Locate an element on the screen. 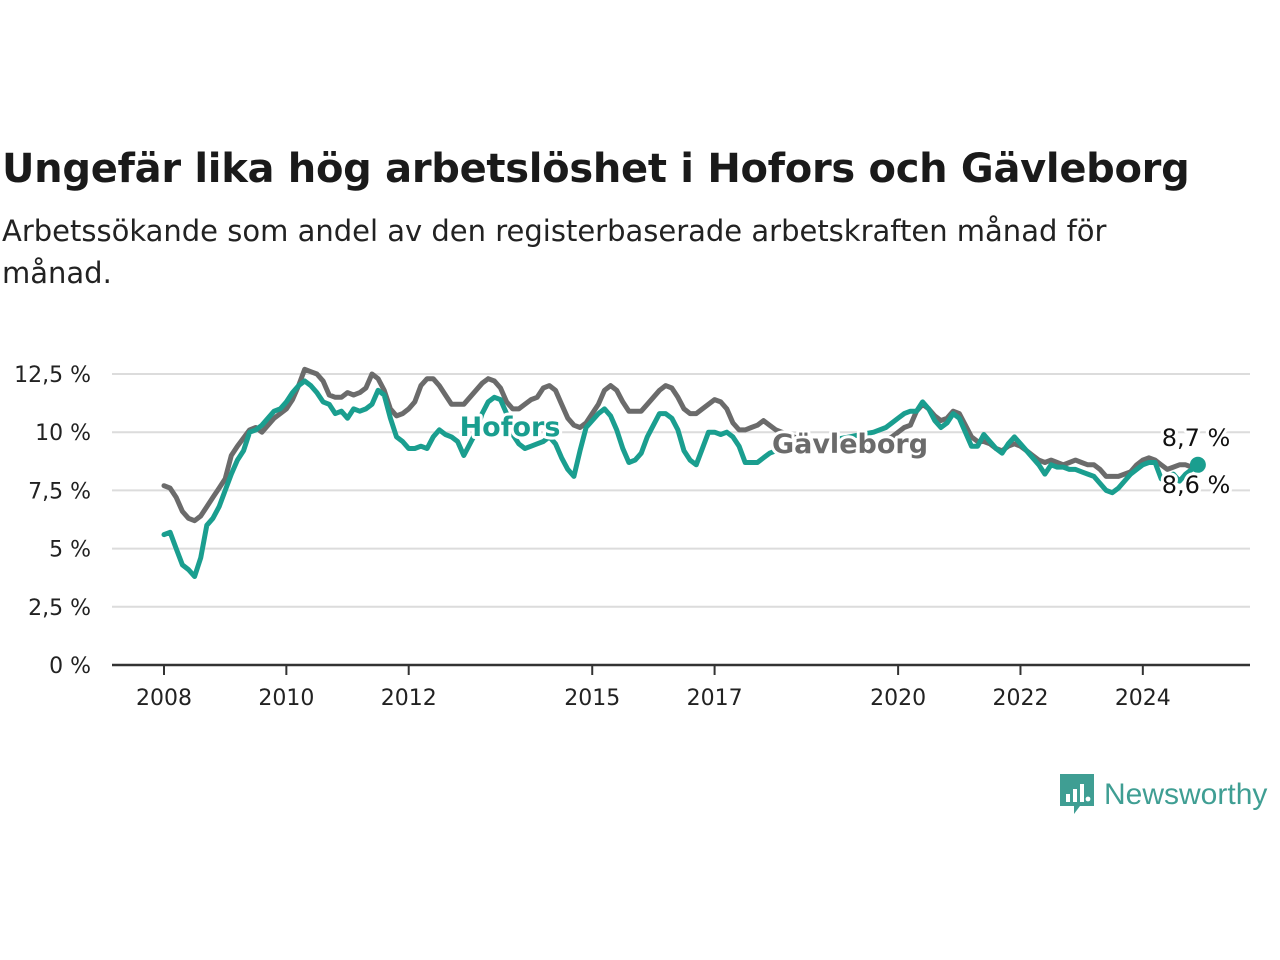 This screenshot has width=1280, height=960. y-tick-label: 2,5 % is located at coordinates (59, 608).